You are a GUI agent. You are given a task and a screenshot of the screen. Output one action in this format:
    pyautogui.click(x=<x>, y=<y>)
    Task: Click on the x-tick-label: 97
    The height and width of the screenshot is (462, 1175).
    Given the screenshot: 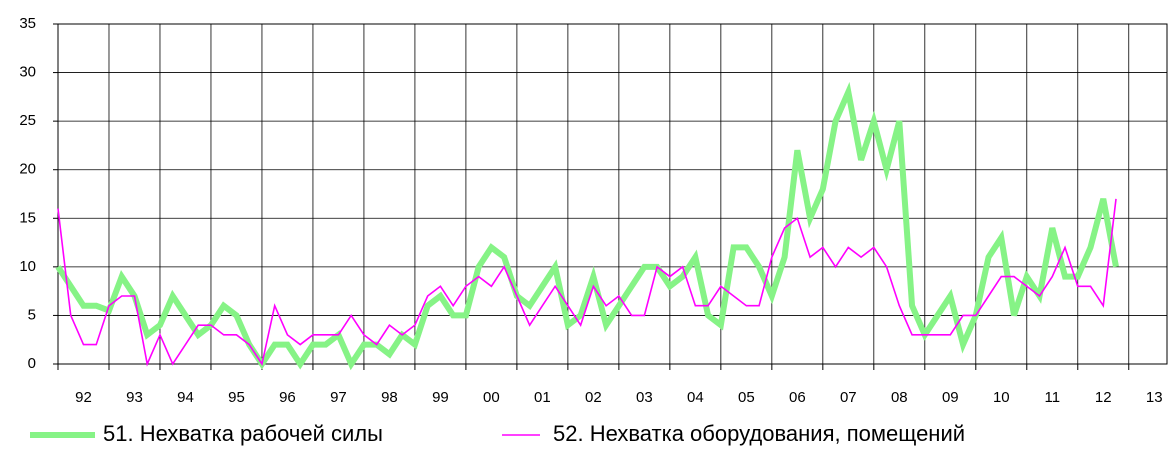 What is the action you would take?
    pyautogui.click(x=338, y=397)
    